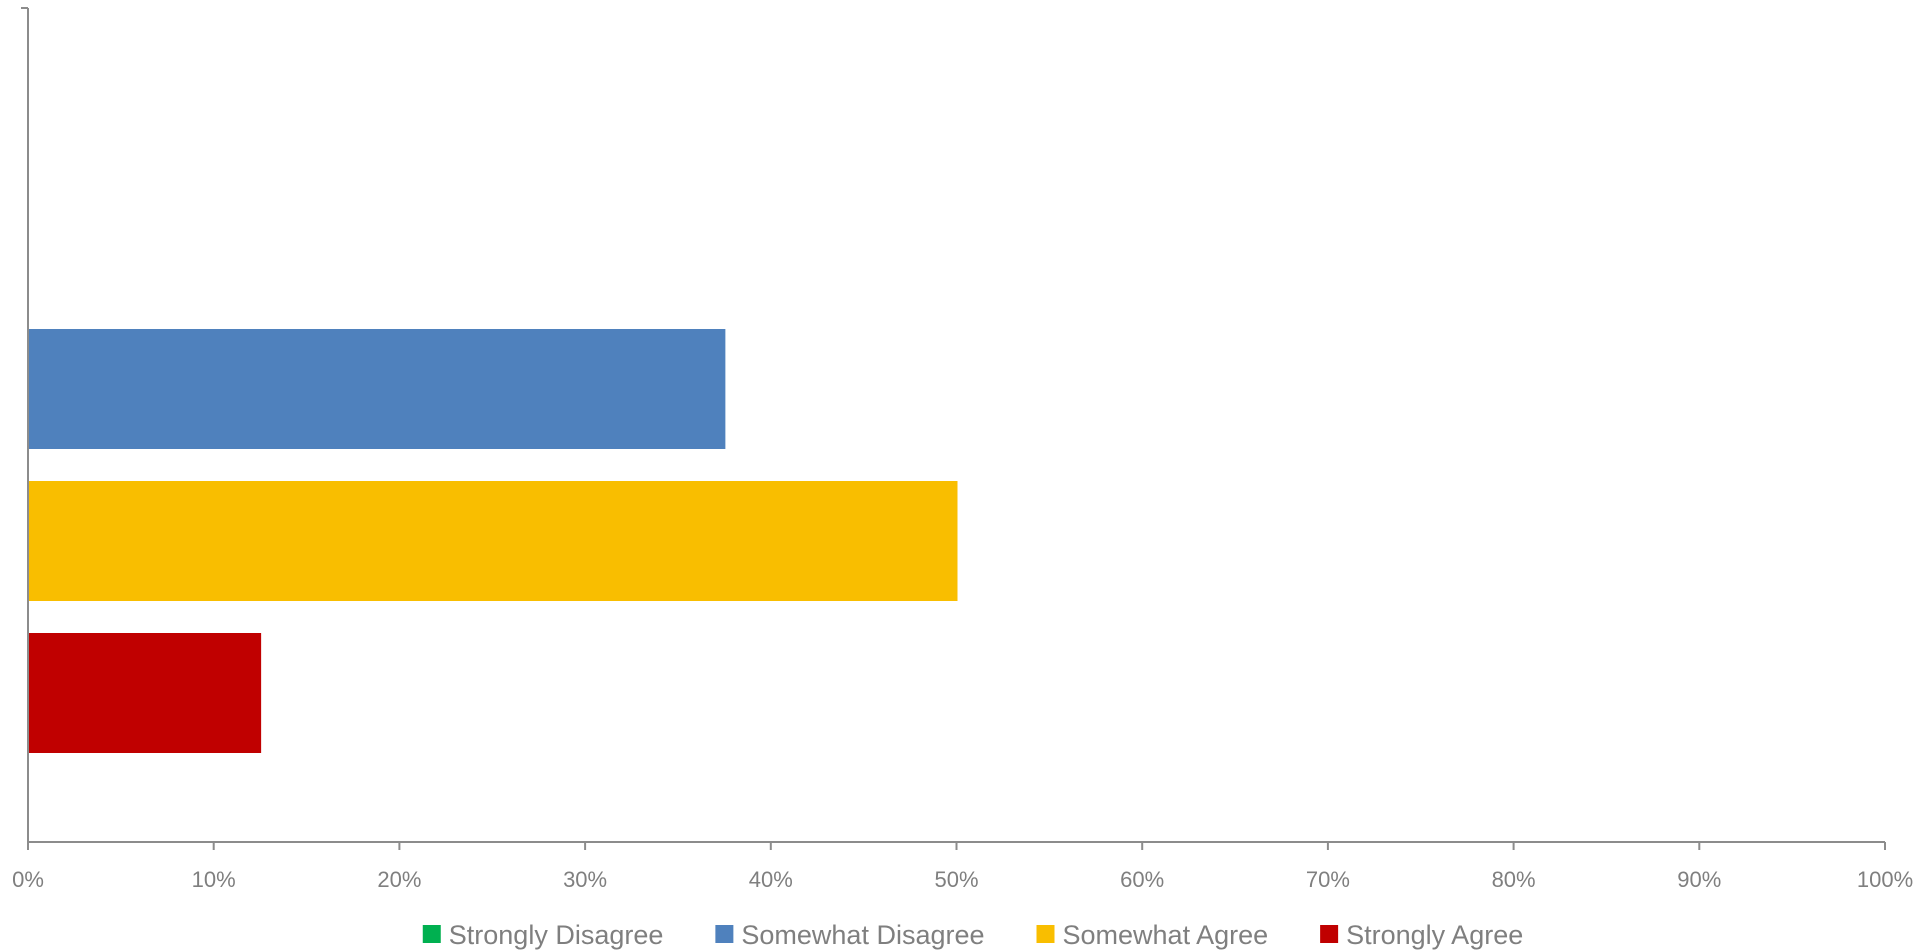  Describe the element at coordinates (214, 879) in the screenshot. I see `x-tick-label: 10%` at that location.